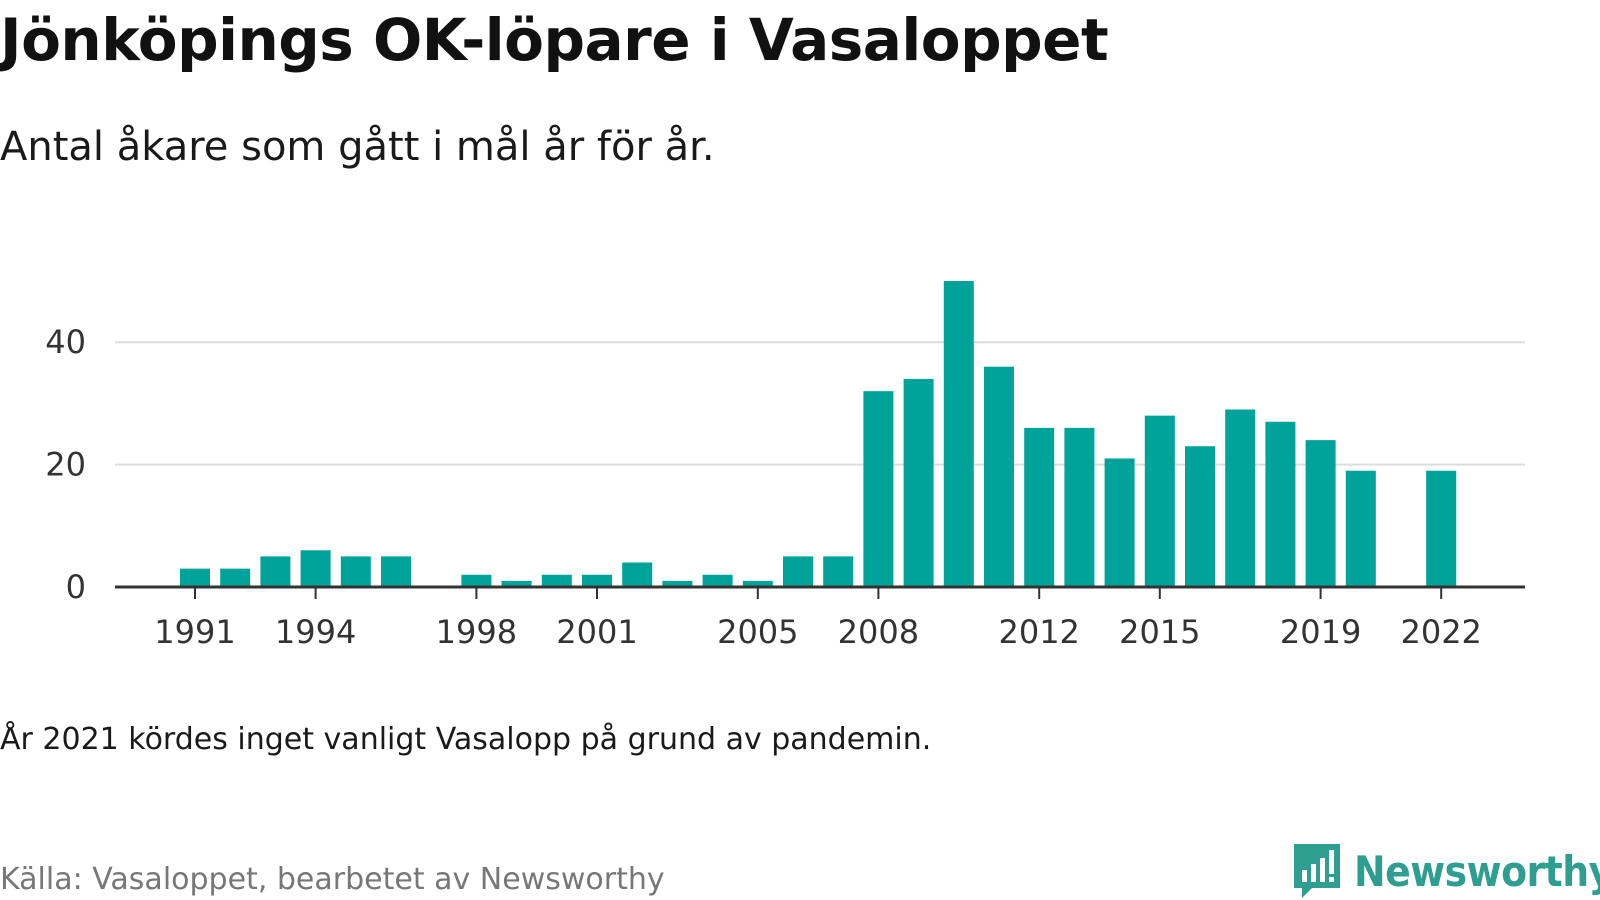 Image resolution: width=1600 pixels, height=900 pixels. What do you see at coordinates (556, 580) in the screenshot?
I see `bar-2000` at bounding box center [556, 580].